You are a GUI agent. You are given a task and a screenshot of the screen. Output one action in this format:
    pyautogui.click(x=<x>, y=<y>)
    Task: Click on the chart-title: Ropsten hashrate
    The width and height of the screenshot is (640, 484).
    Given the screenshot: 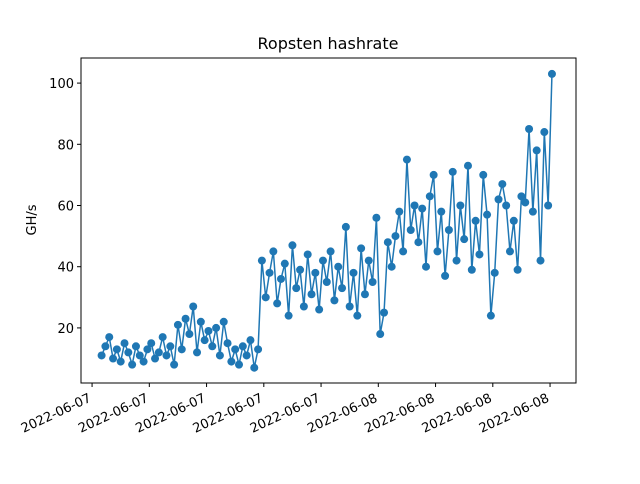 What is the action you would take?
    pyautogui.click(x=328, y=43)
    